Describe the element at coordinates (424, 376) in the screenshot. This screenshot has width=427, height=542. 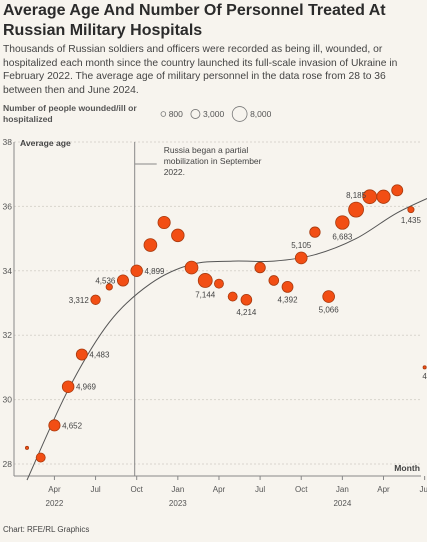
I see `data-label: 4` at that location.